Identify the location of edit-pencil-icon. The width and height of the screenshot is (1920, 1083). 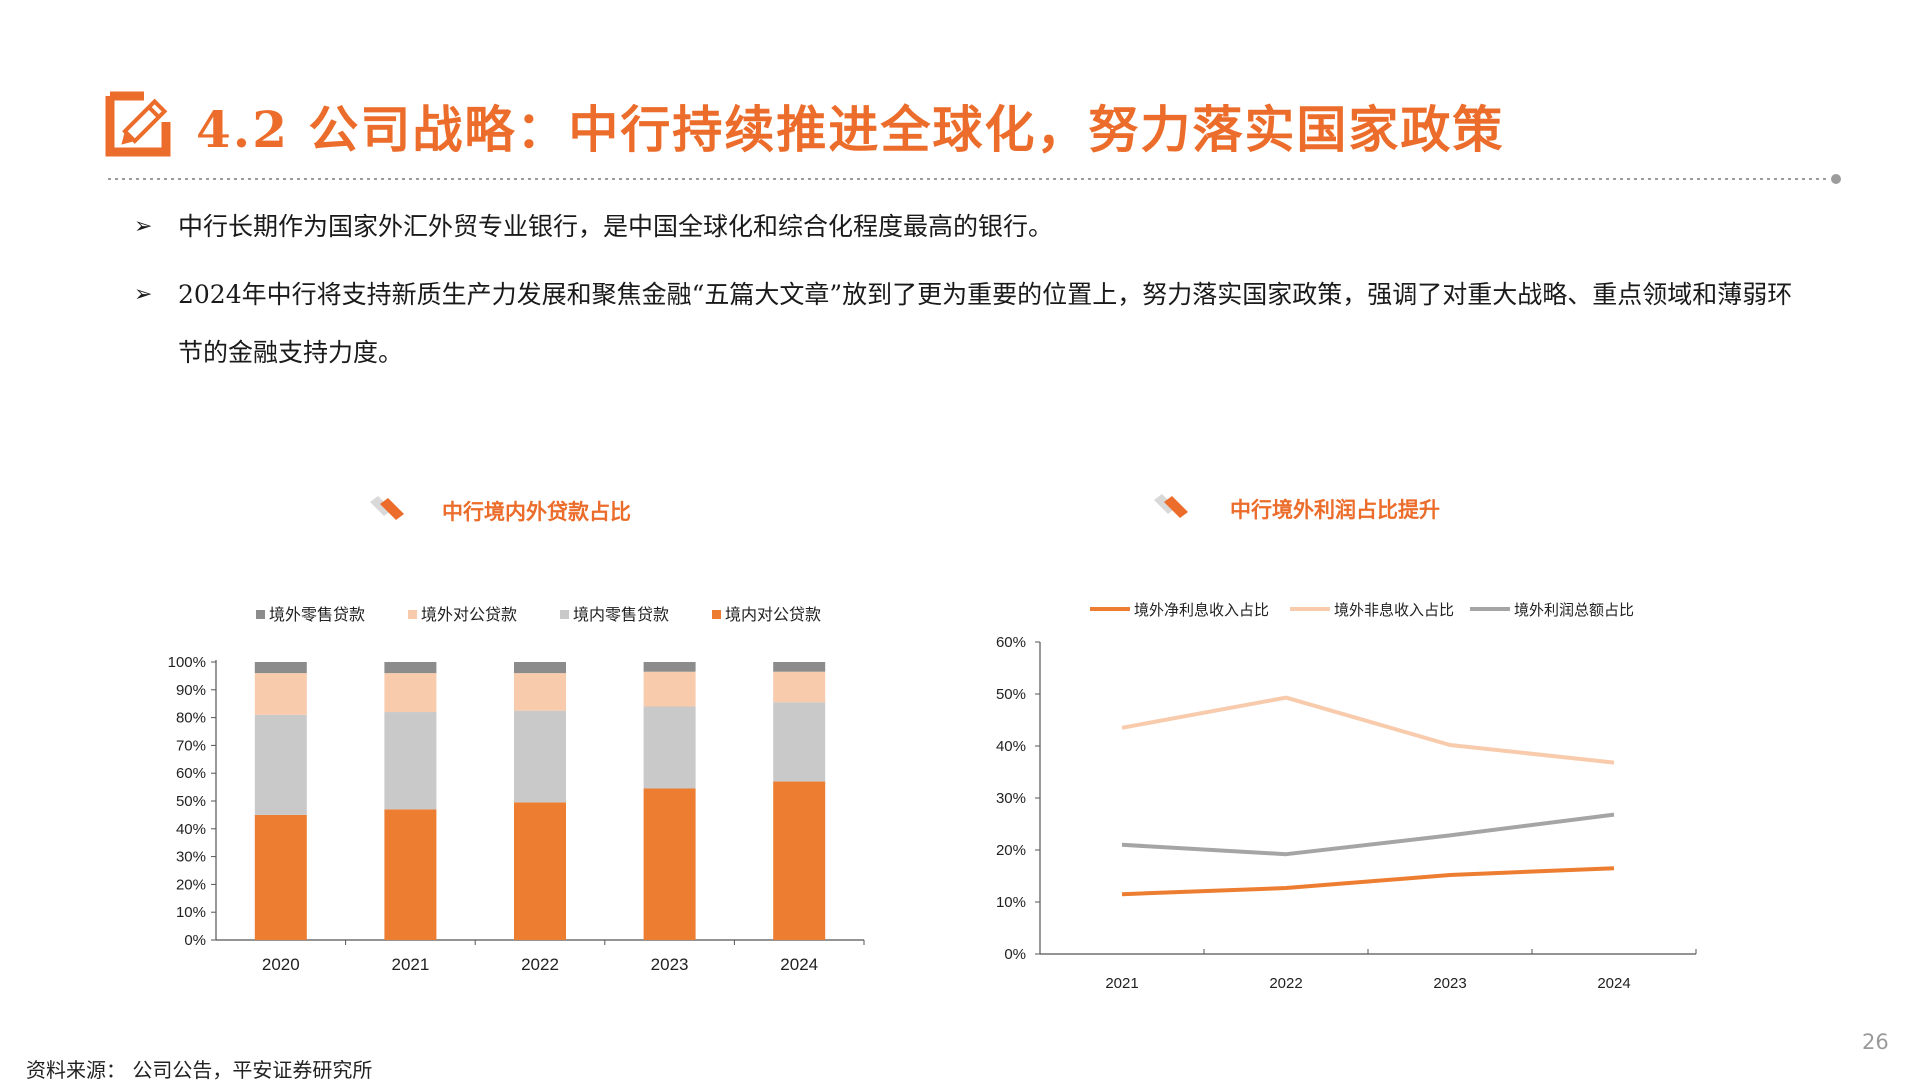
(138, 124).